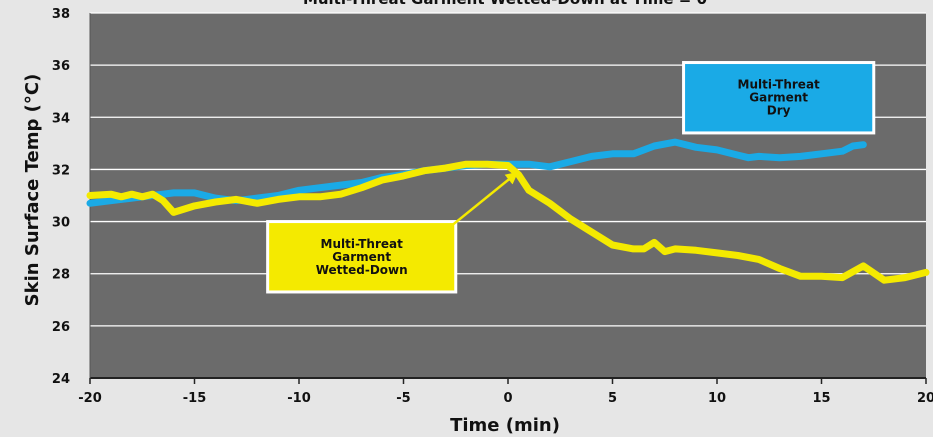  What do you see at coordinates (505, 425) in the screenshot?
I see `x-axis-label: Time (min)` at bounding box center [505, 425].